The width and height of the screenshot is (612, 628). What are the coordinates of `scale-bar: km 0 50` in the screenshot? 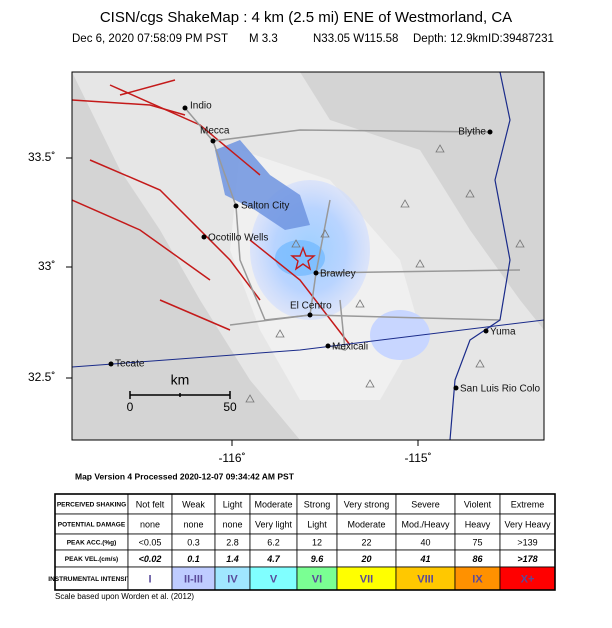 It's located at (182, 393).